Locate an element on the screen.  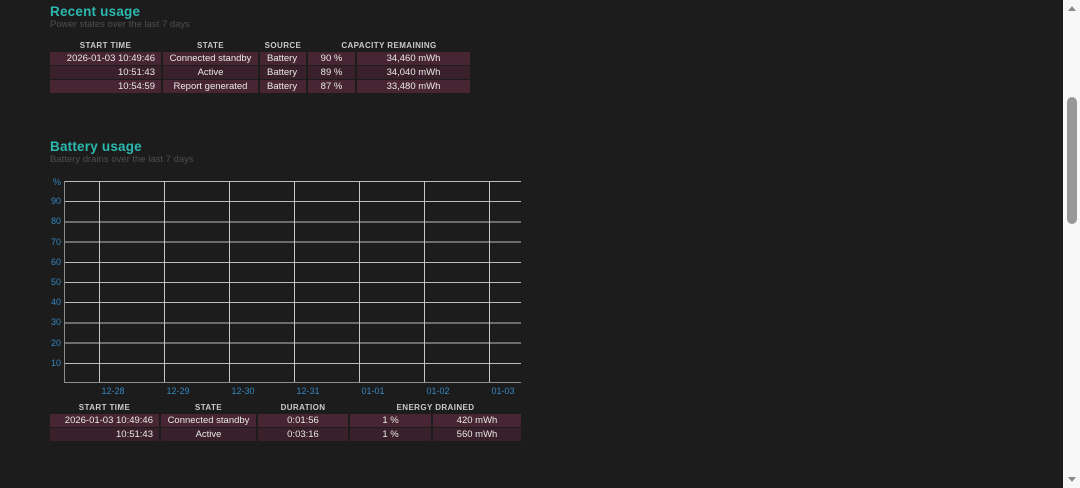
scroll-down-button is located at coordinates (1071, 479).